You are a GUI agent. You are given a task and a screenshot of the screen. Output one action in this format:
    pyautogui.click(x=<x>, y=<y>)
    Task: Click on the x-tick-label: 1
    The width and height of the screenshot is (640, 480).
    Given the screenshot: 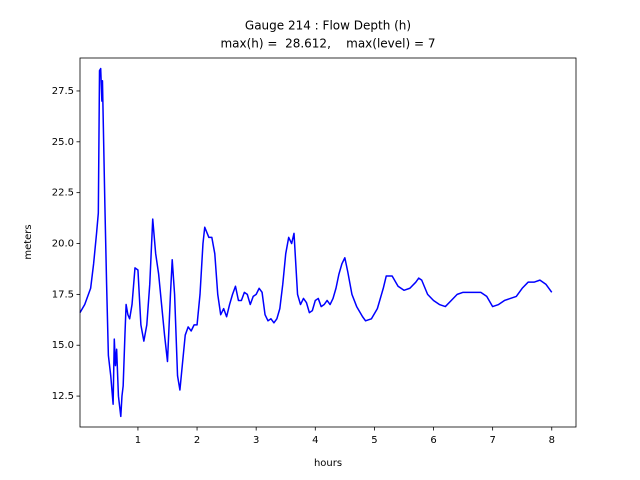 What is the action you would take?
    pyautogui.click(x=138, y=440)
    